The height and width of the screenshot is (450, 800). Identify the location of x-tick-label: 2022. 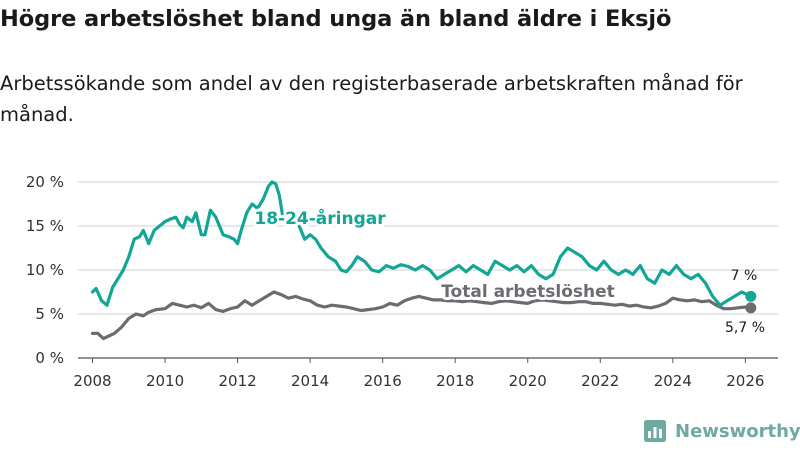
(600, 381).